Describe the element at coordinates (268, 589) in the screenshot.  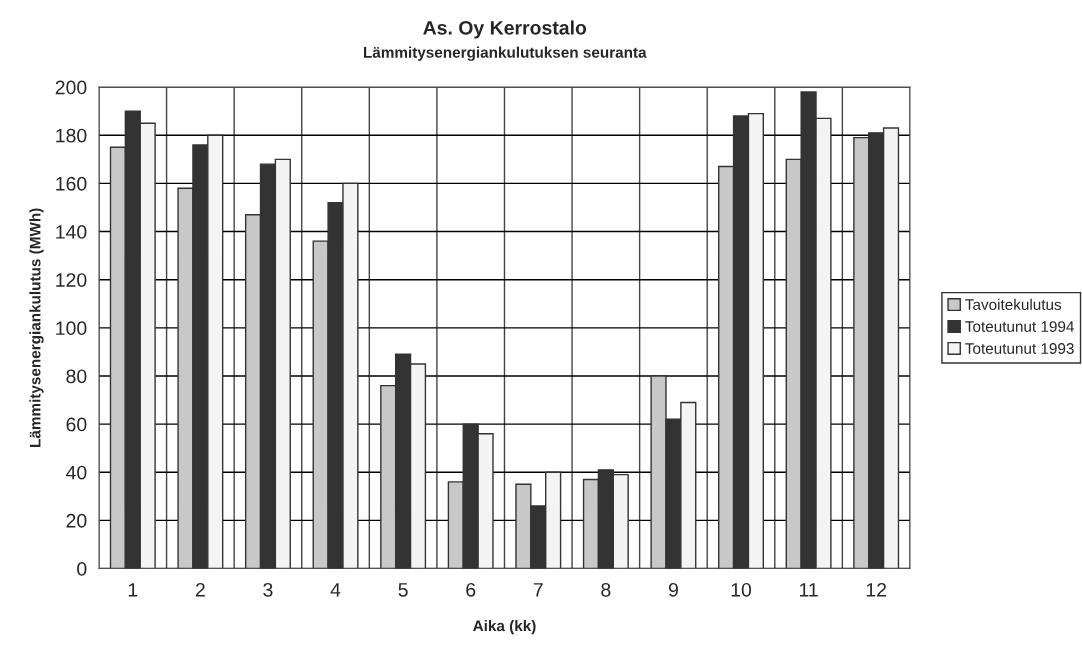
I see `x-tick-label: 3` at that location.